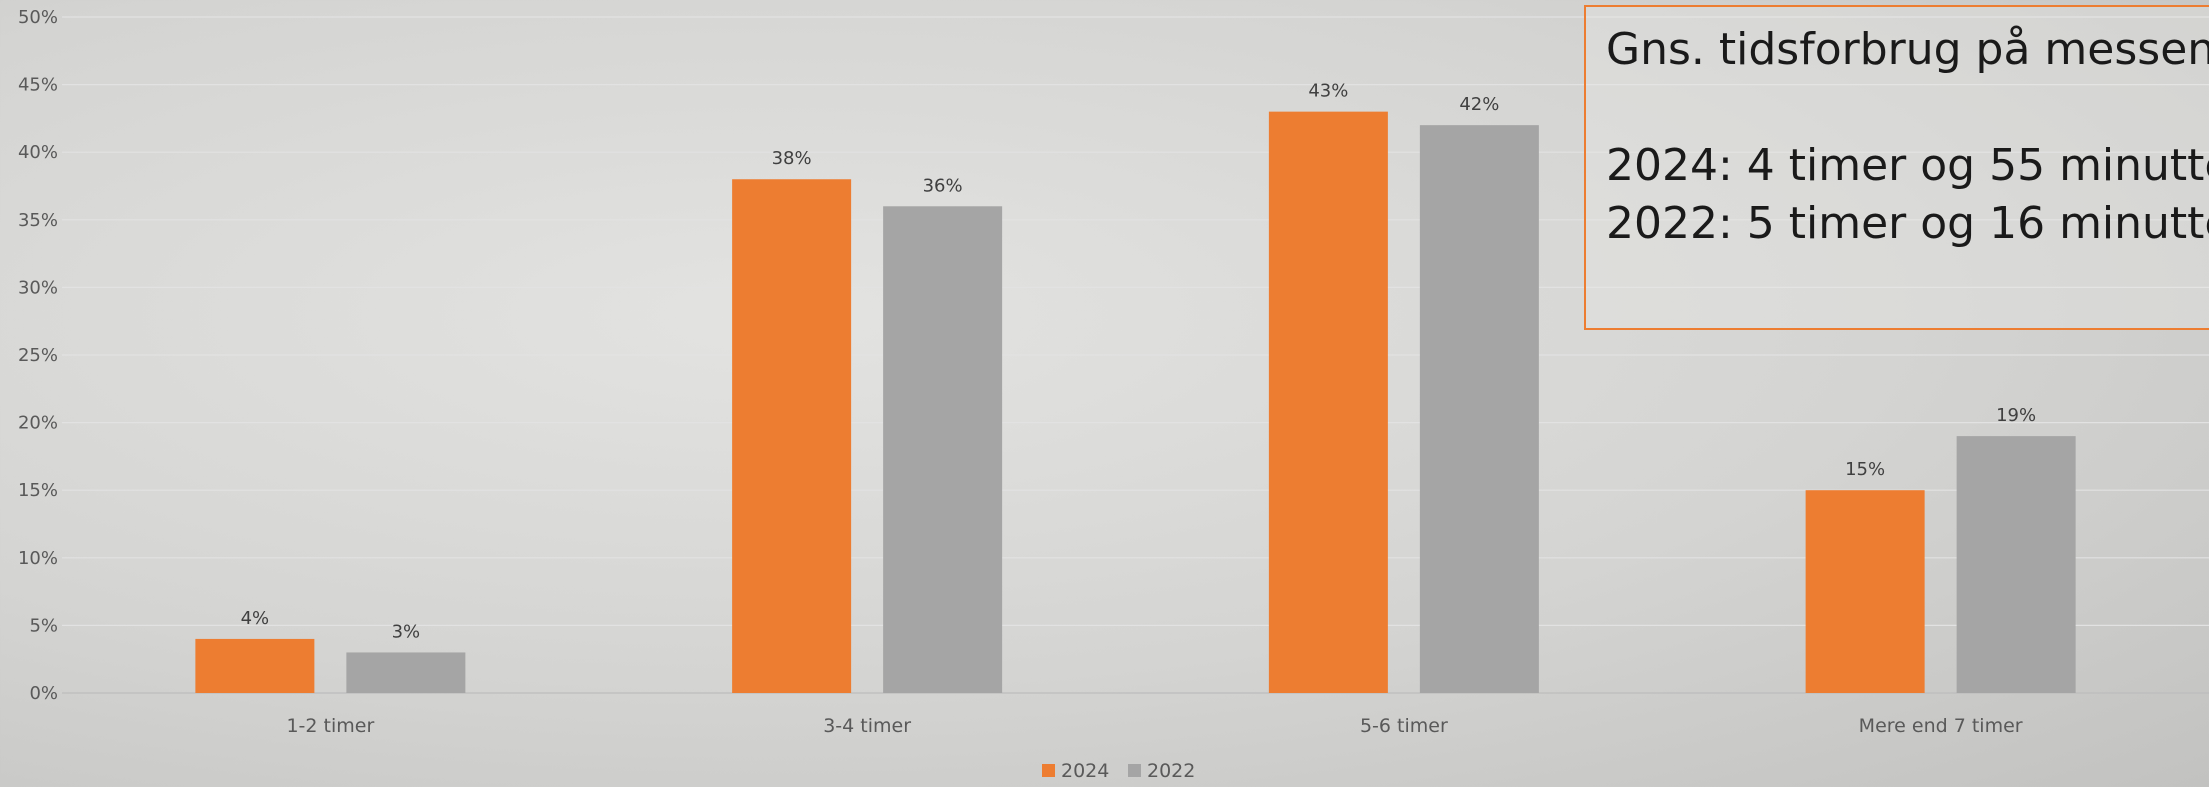 Image resolution: width=2209 pixels, height=787 pixels. Describe the element at coordinates (38, 17) in the screenshot. I see `y-tick-label: 50%` at that location.